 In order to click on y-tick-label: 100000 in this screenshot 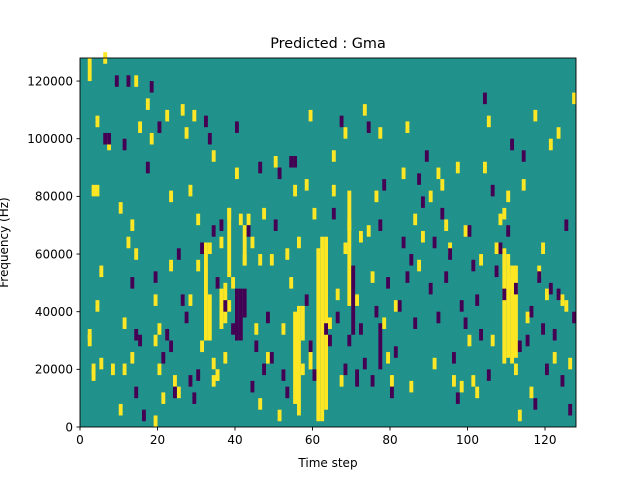, I will do `click(50, 139)`.